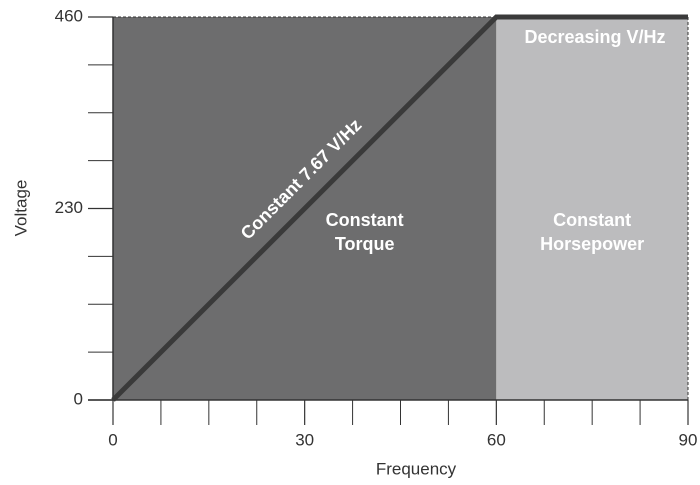 The width and height of the screenshot is (700, 485). I want to click on x-tick-label: 30, so click(304, 439).